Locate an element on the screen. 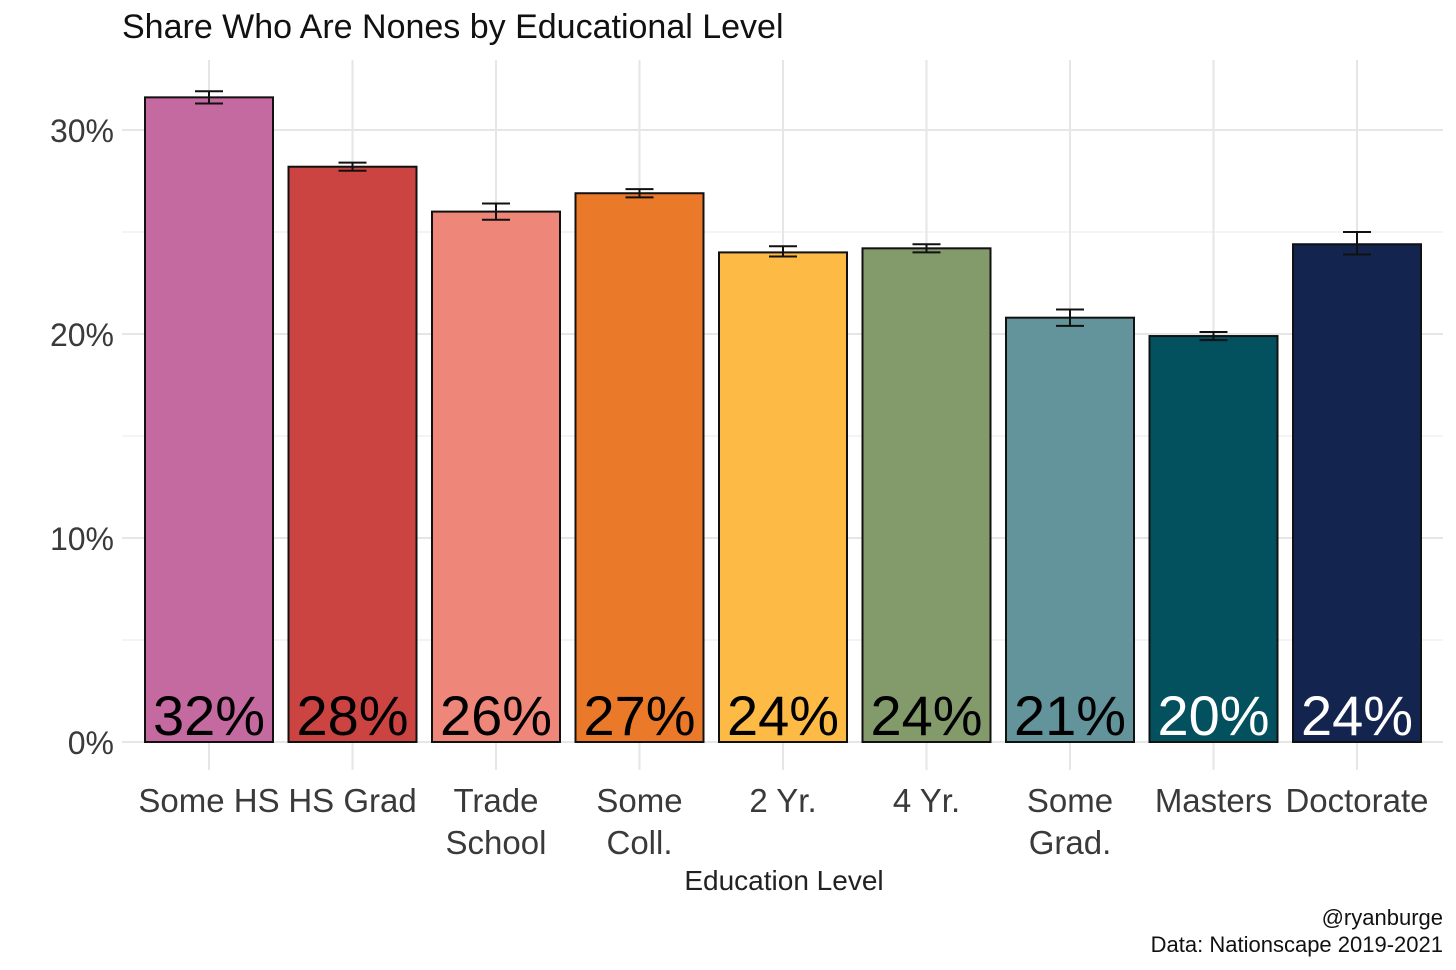  data-labels: 32% 28% 26% 27% 24% 24% 21% 20% 24% is located at coordinates (783, 715).